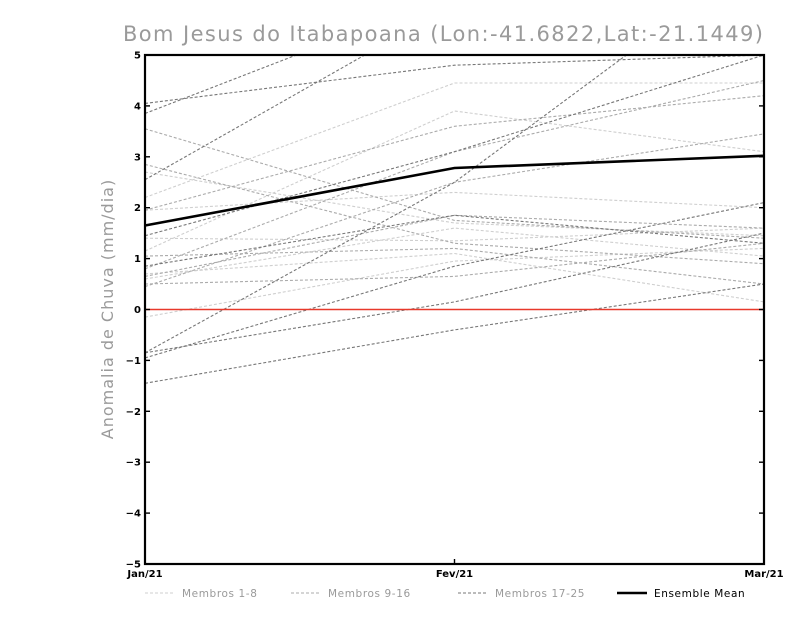 This screenshot has height=618, width=800. What do you see at coordinates (137, 259) in the screenshot?
I see `y-tick-label: 1` at bounding box center [137, 259].